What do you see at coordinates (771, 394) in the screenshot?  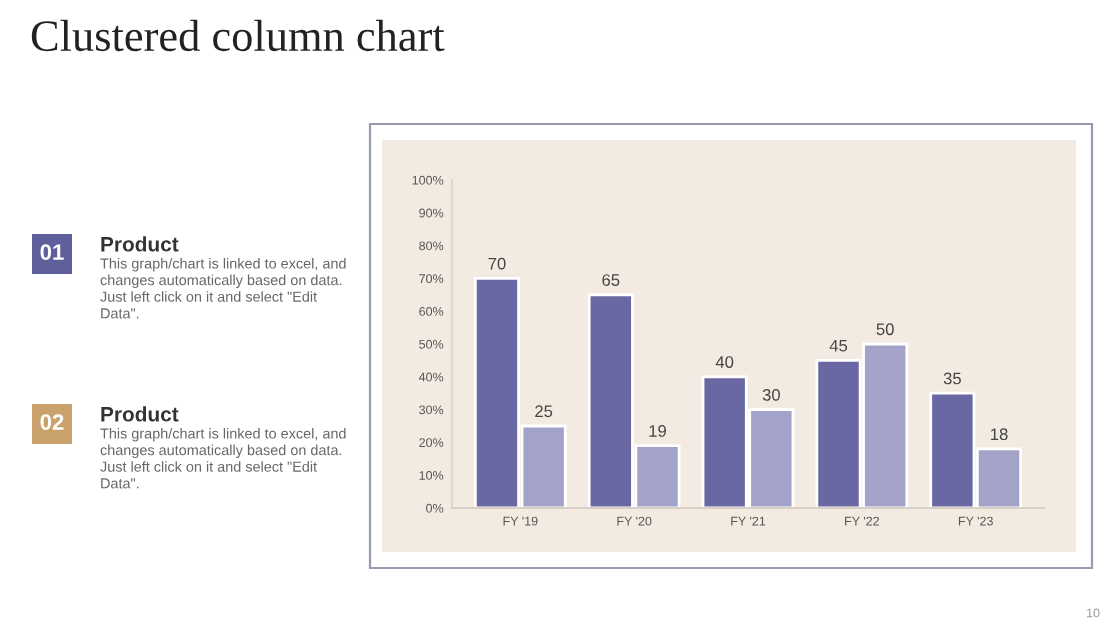 I see `data-label: 30` at bounding box center [771, 394].